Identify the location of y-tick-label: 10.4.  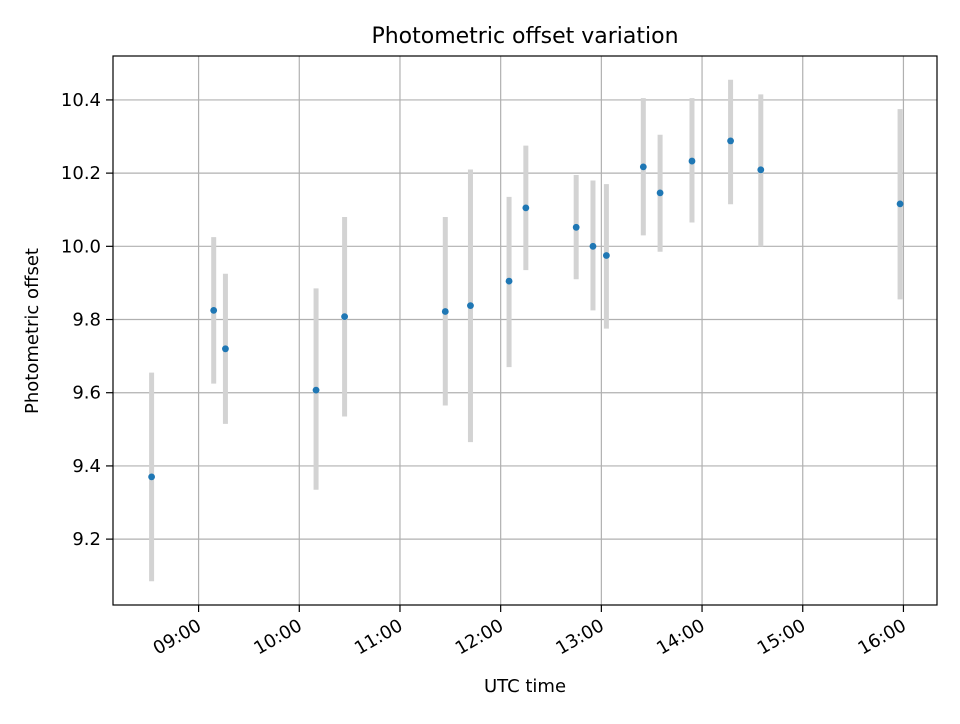
(81, 100).